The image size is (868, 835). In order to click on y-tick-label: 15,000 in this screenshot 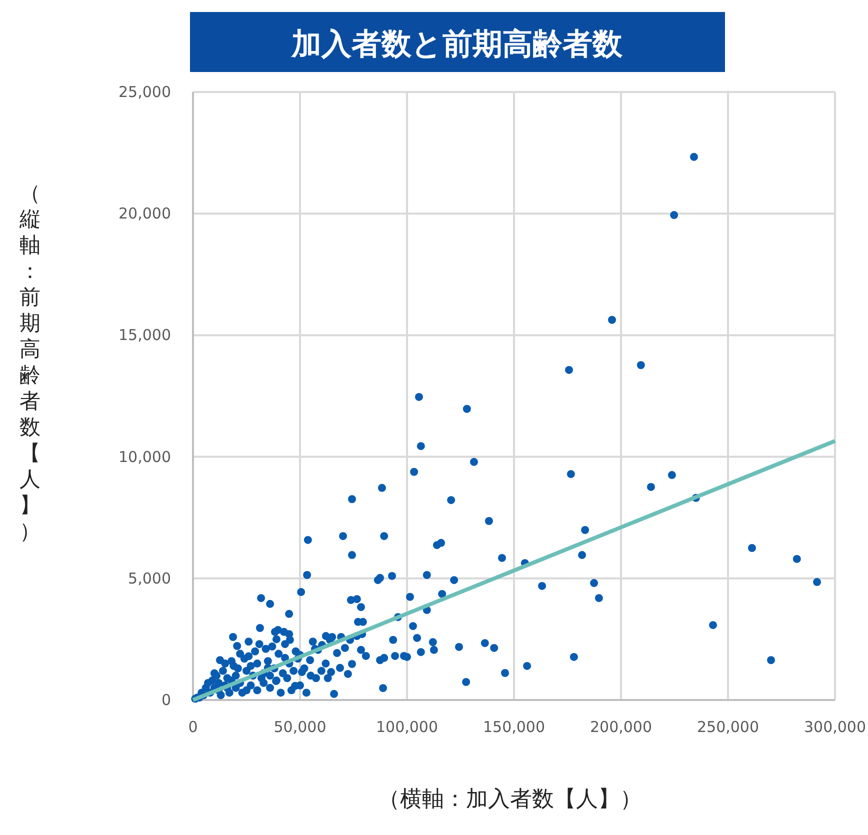, I will do `click(144, 335)`.